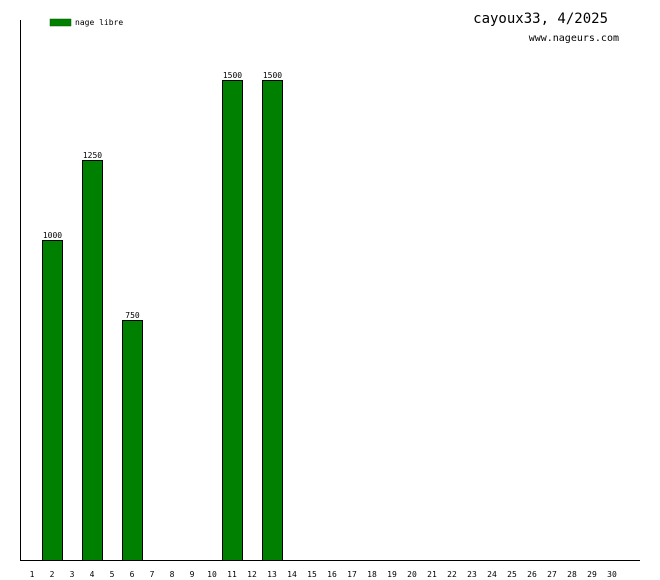 The width and height of the screenshot is (660, 580). What do you see at coordinates (92, 155) in the screenshot?
I see `data-label-day-4: 1250` at bounding box center [92, 155].